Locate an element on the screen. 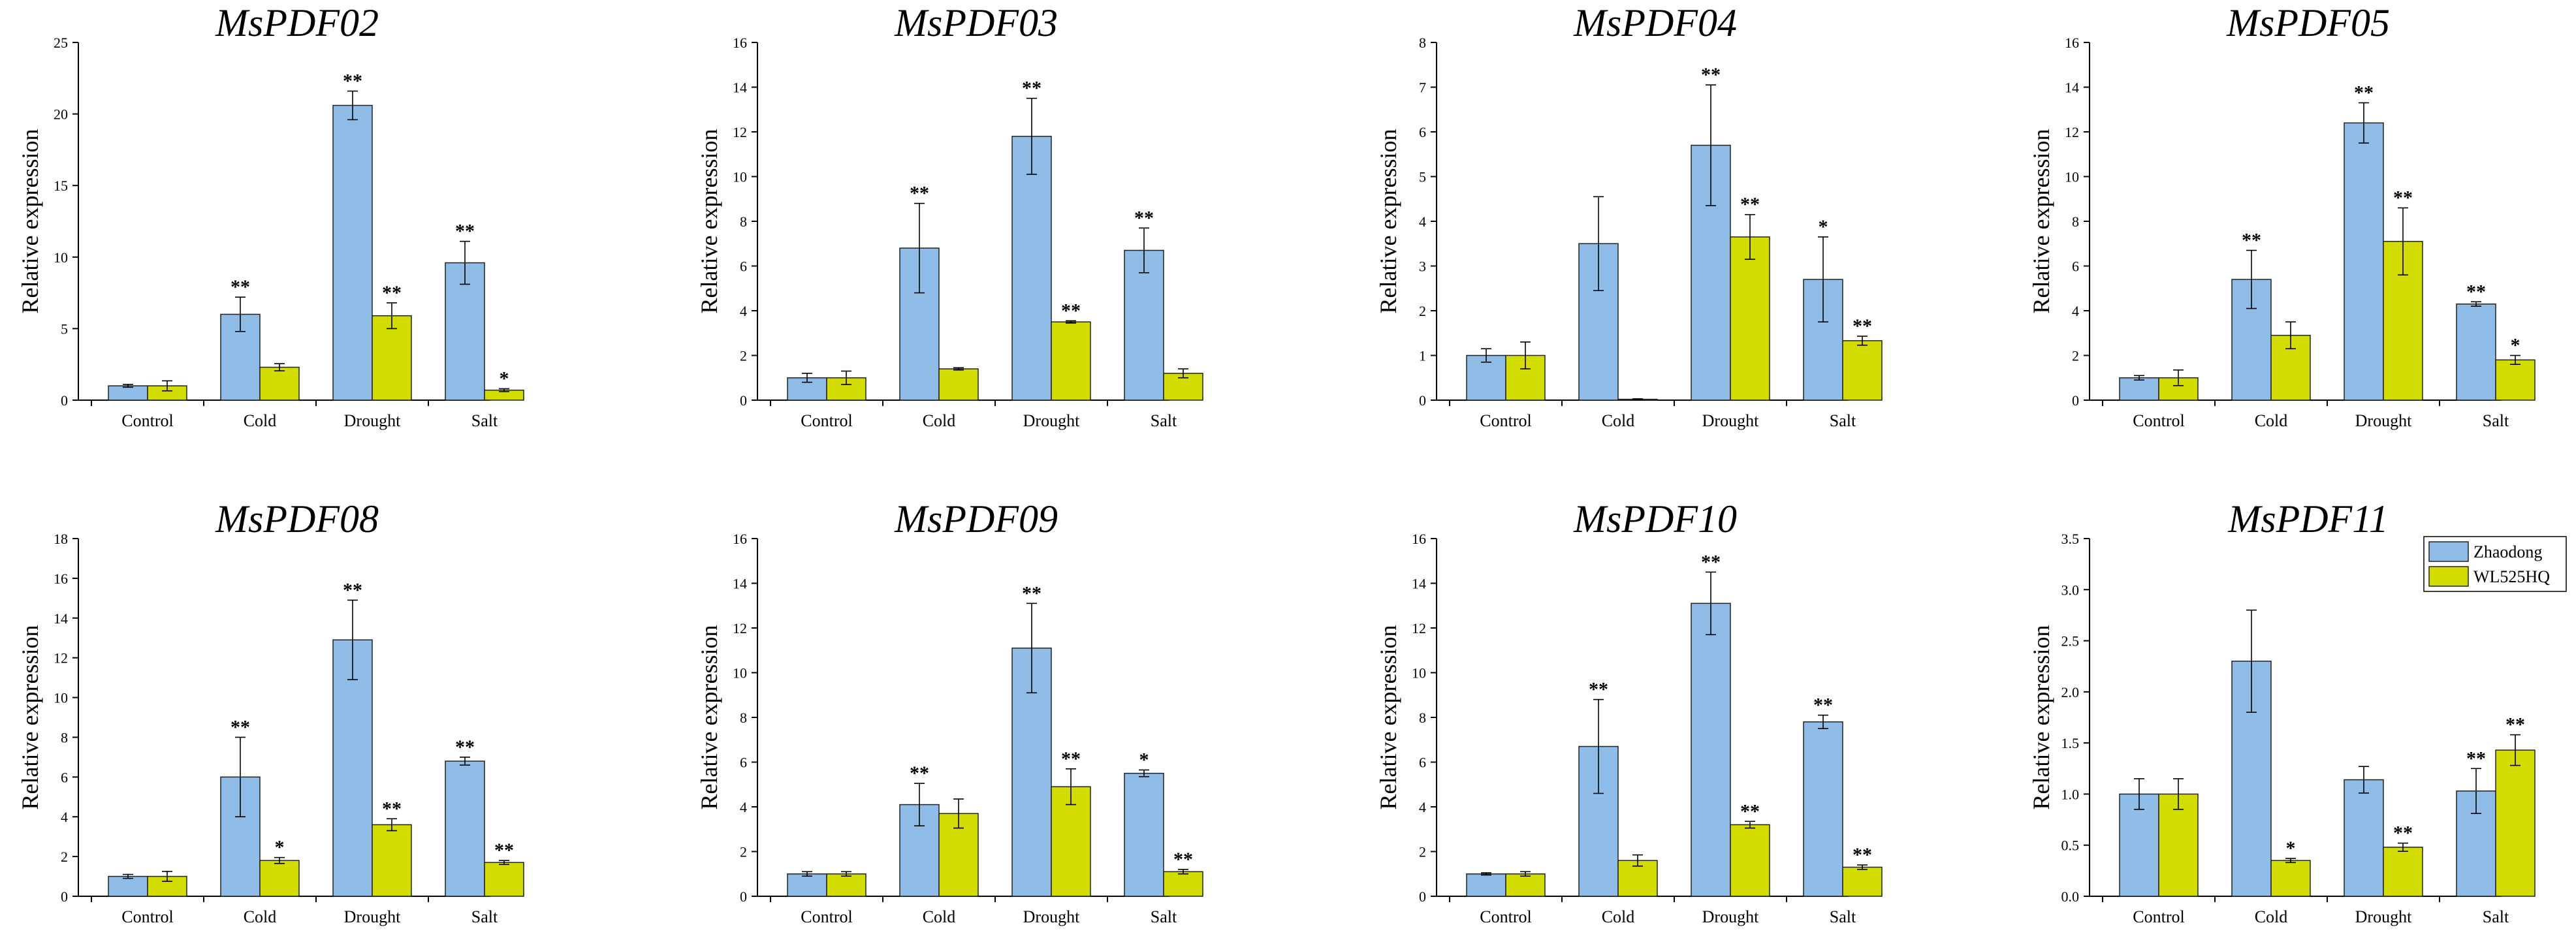  y-tick-label: 25 is located at coordinates (61, 43).